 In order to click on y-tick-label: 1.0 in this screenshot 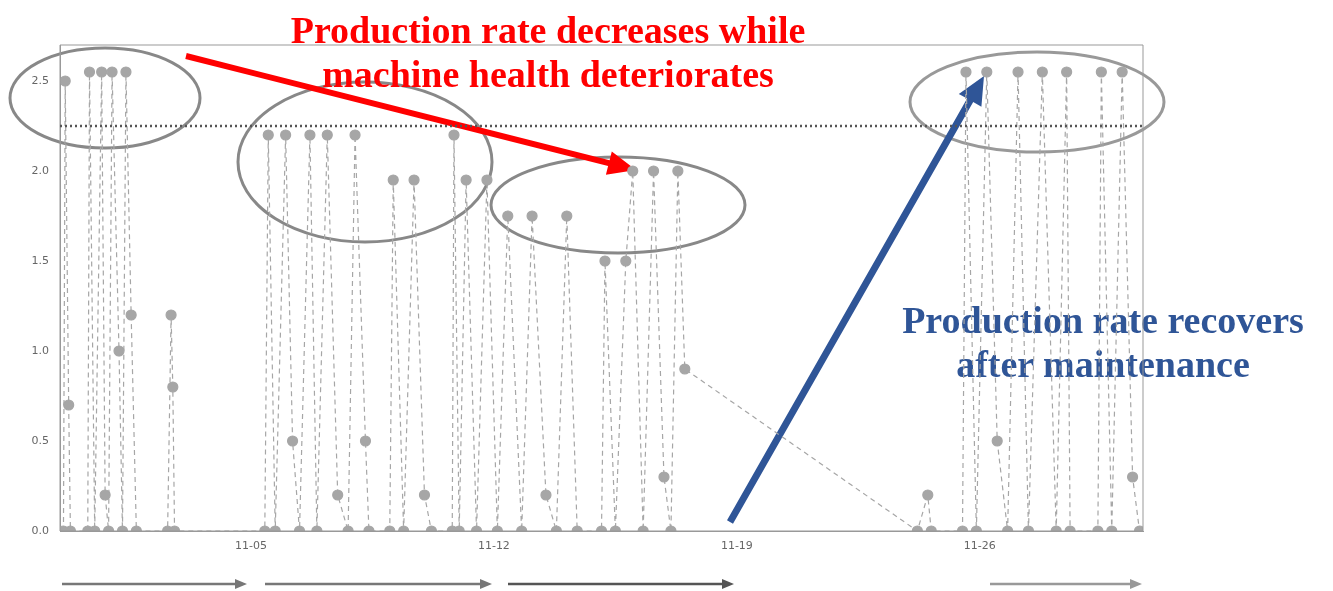, I will do `click(40, 350)`.